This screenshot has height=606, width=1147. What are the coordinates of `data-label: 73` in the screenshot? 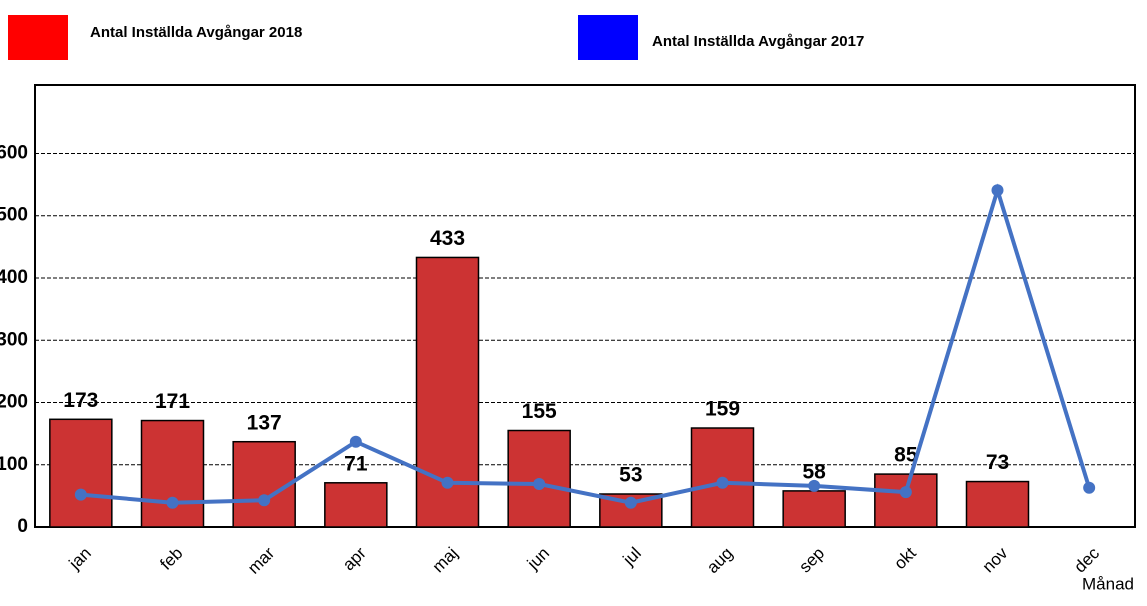 It's located at (997, 462).